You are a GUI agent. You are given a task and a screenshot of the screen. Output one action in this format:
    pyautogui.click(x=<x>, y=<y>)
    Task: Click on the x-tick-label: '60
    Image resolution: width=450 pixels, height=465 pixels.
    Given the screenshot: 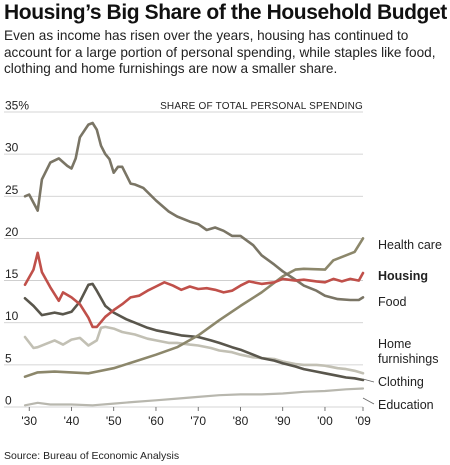 What is the action you would take?
    pyautogui.click(x=156, y=421)
    